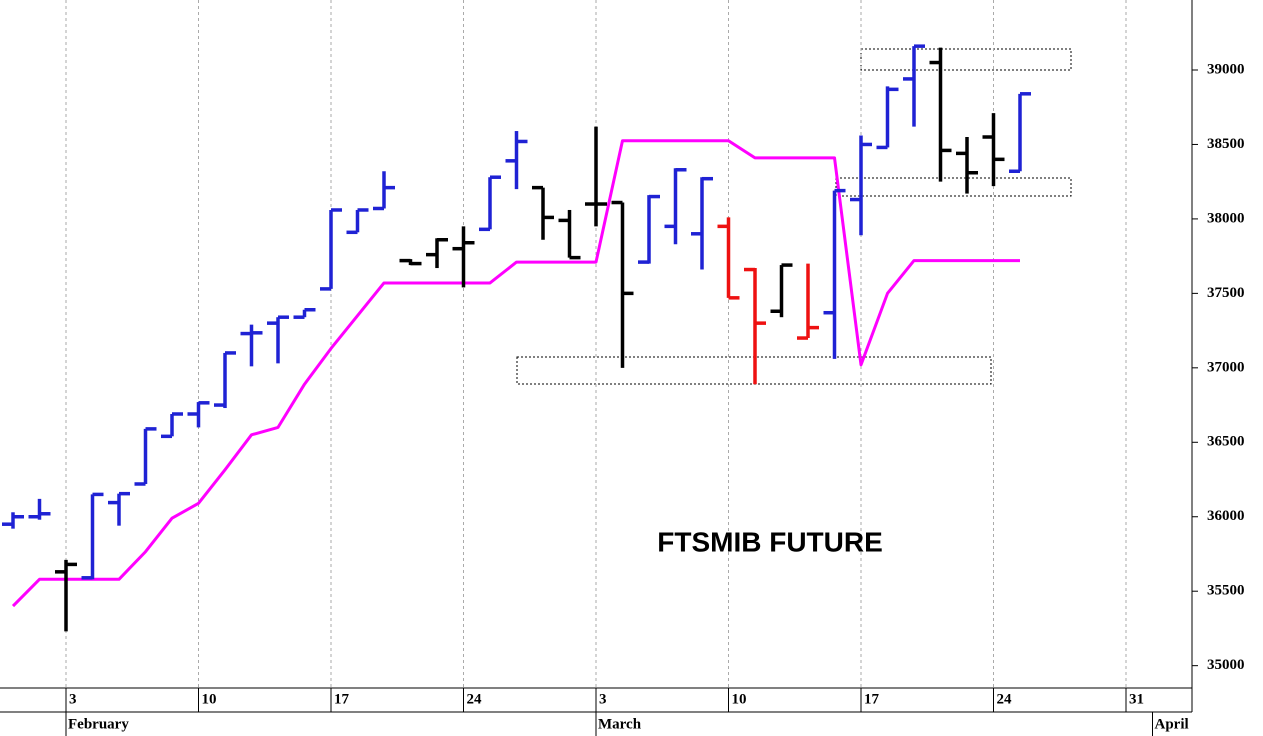 This screenshot has width=1263, height=736. What do you see at coordinates (1226, 69) in the screenshot?
I see `y-tick-label: 39000` at bounding box center [1226, 69].